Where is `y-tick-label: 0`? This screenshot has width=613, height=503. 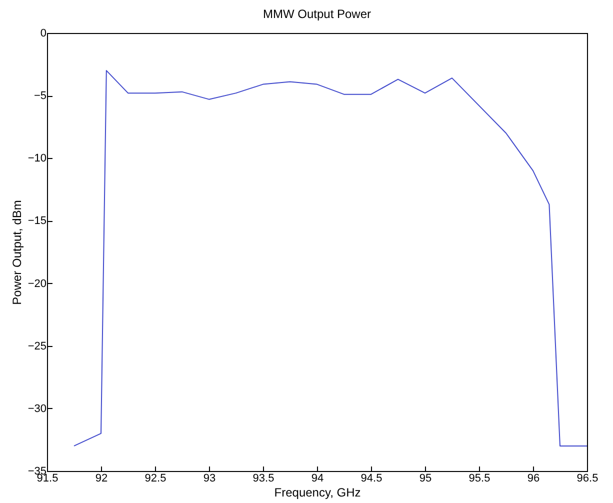 y-tick-label: 0 is located at coordinates (43, 34).